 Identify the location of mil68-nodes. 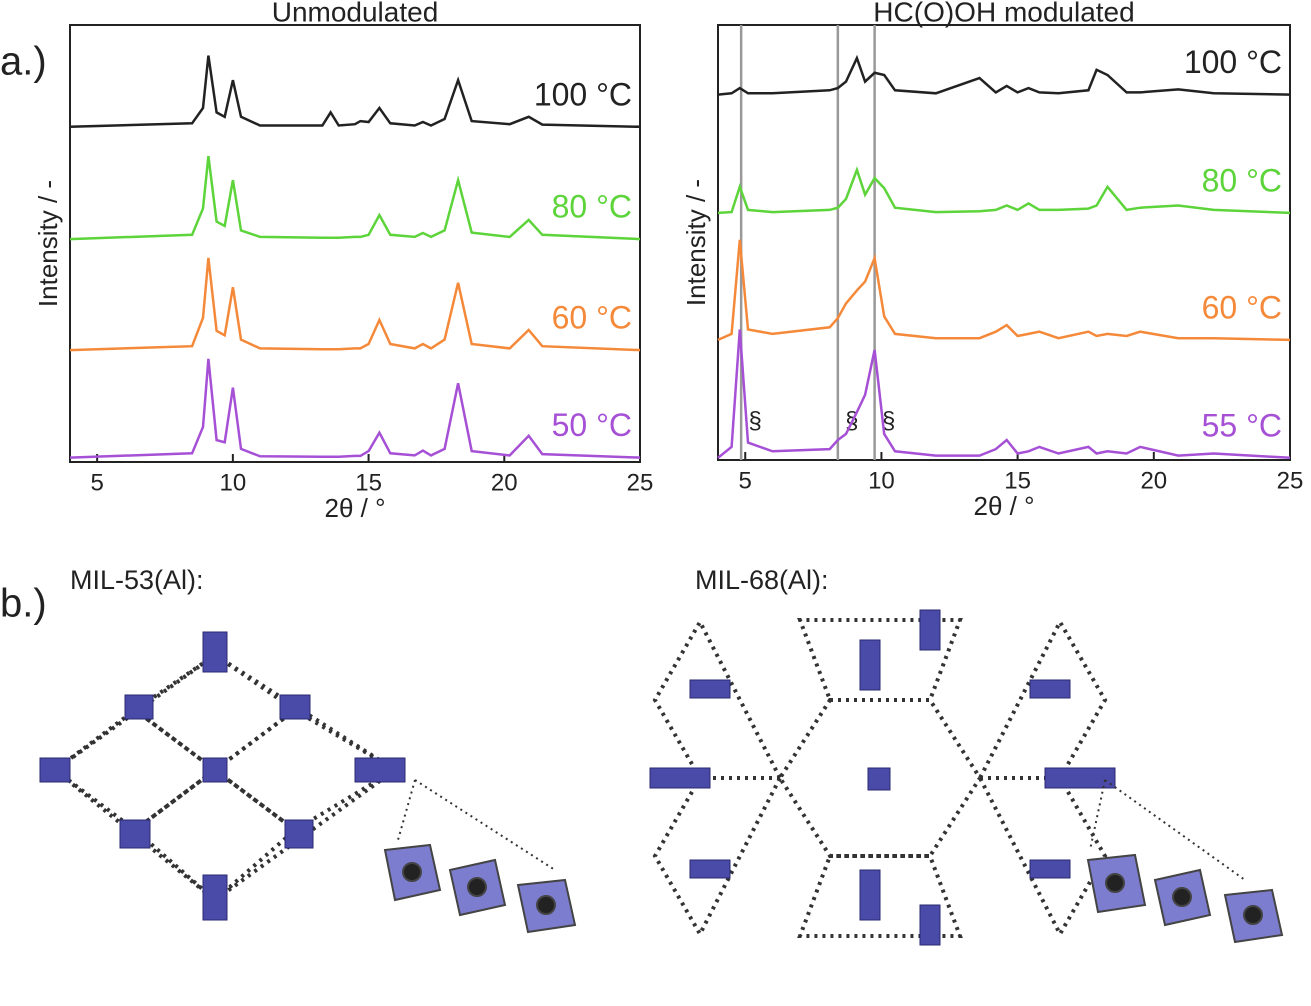
(882, 777).